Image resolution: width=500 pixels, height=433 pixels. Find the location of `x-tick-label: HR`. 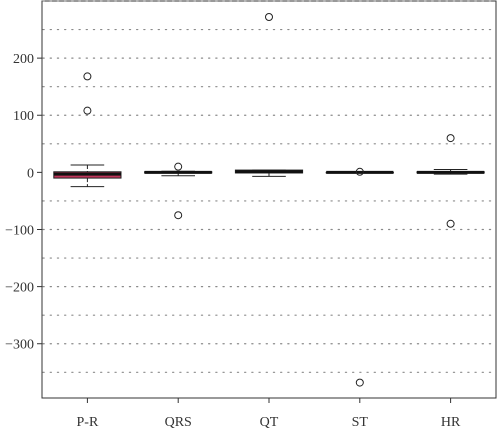

x-tick-label: HR is located at coordinates (451, 422).